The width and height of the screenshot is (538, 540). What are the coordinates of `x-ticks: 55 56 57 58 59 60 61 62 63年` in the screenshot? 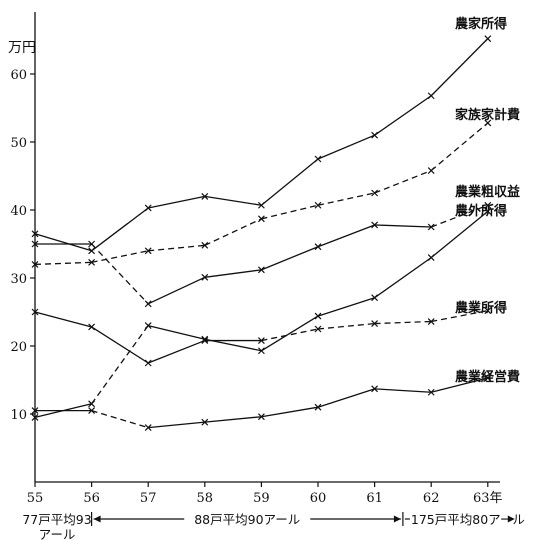 It's located at (265, 494).